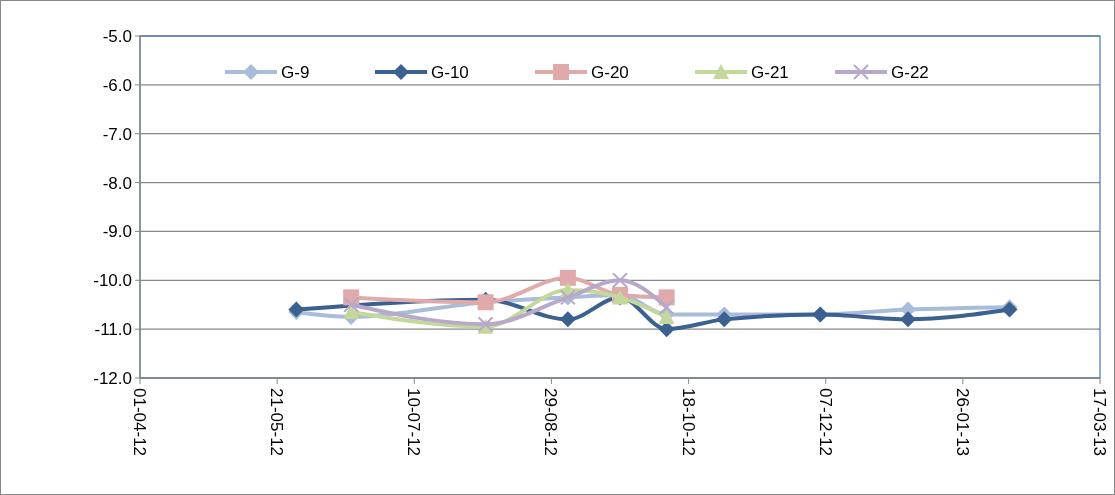  I want to click on y-tick-label: -6.0, so click(117, 85).